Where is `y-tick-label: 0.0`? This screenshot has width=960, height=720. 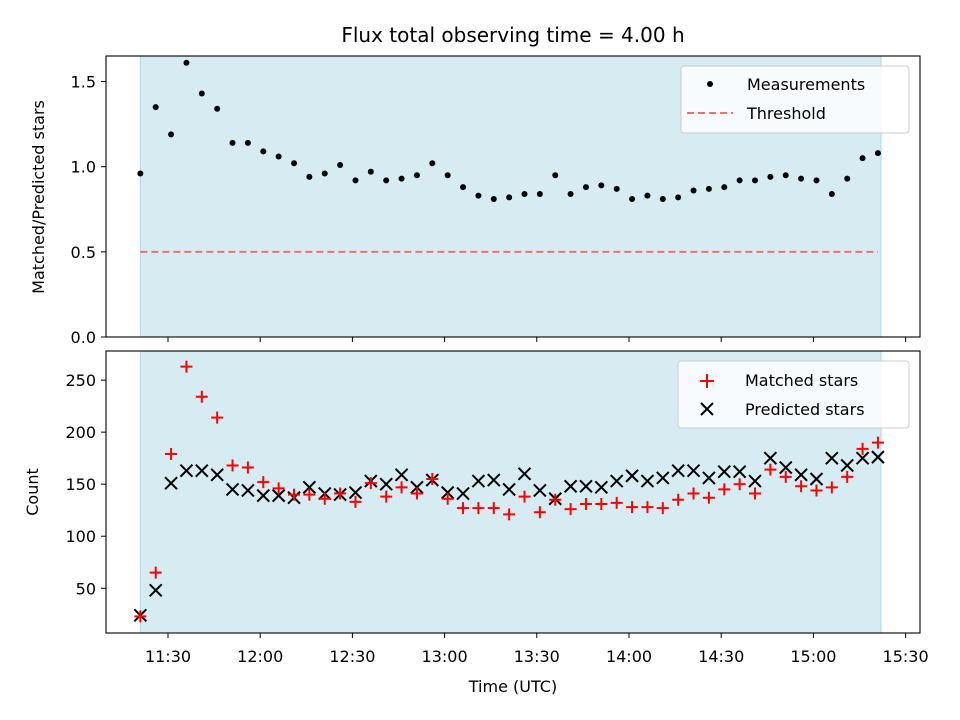
y-tick-label: 0.0 is located at coordinates (83, 337).